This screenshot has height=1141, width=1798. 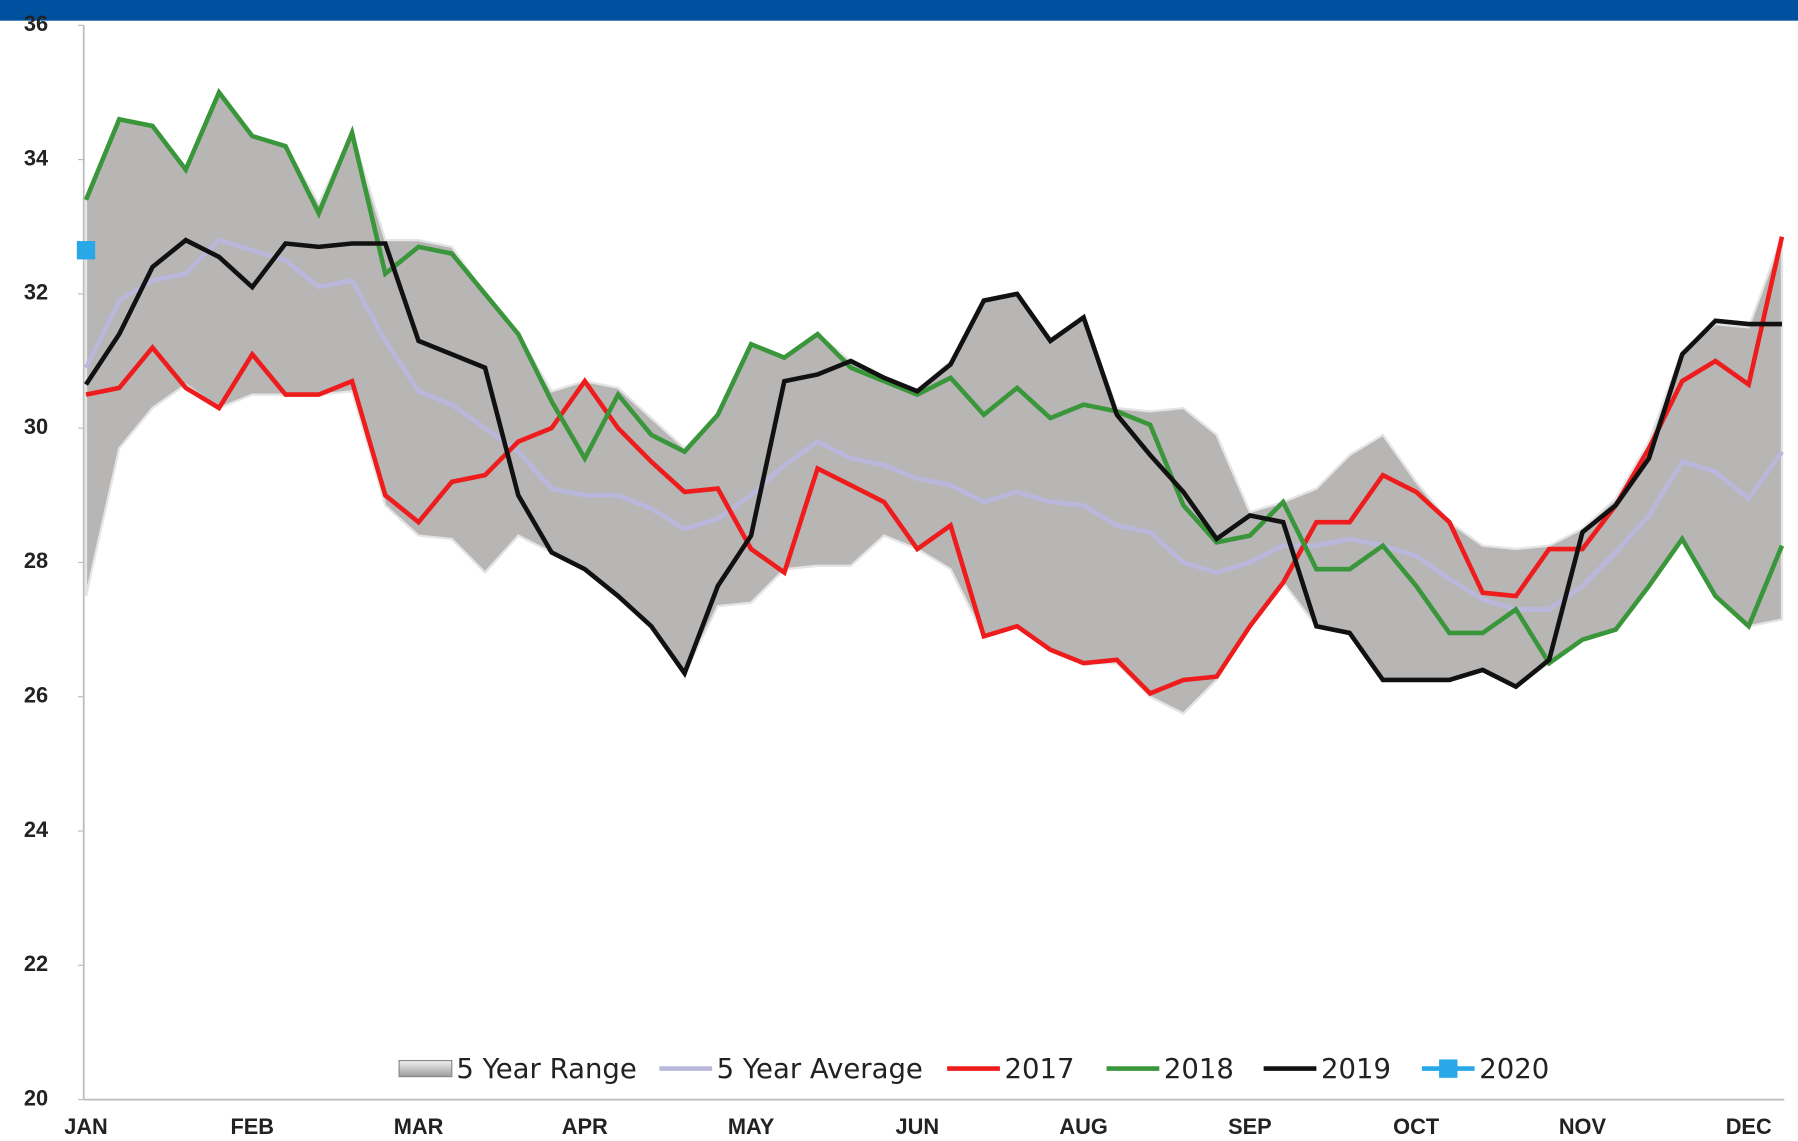 What do you see at coordinates (36, 426) in the screenshot?
I see `y-tick-label: 30` at bounding box center [36, 426].